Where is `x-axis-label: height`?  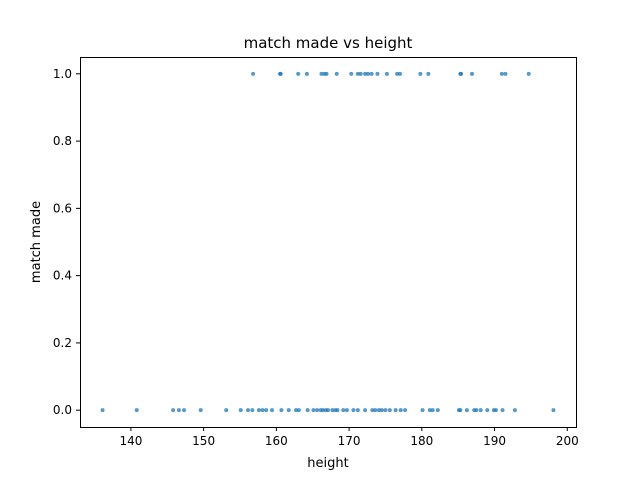
x-axis-label: height is located at coordinates (327, 463).